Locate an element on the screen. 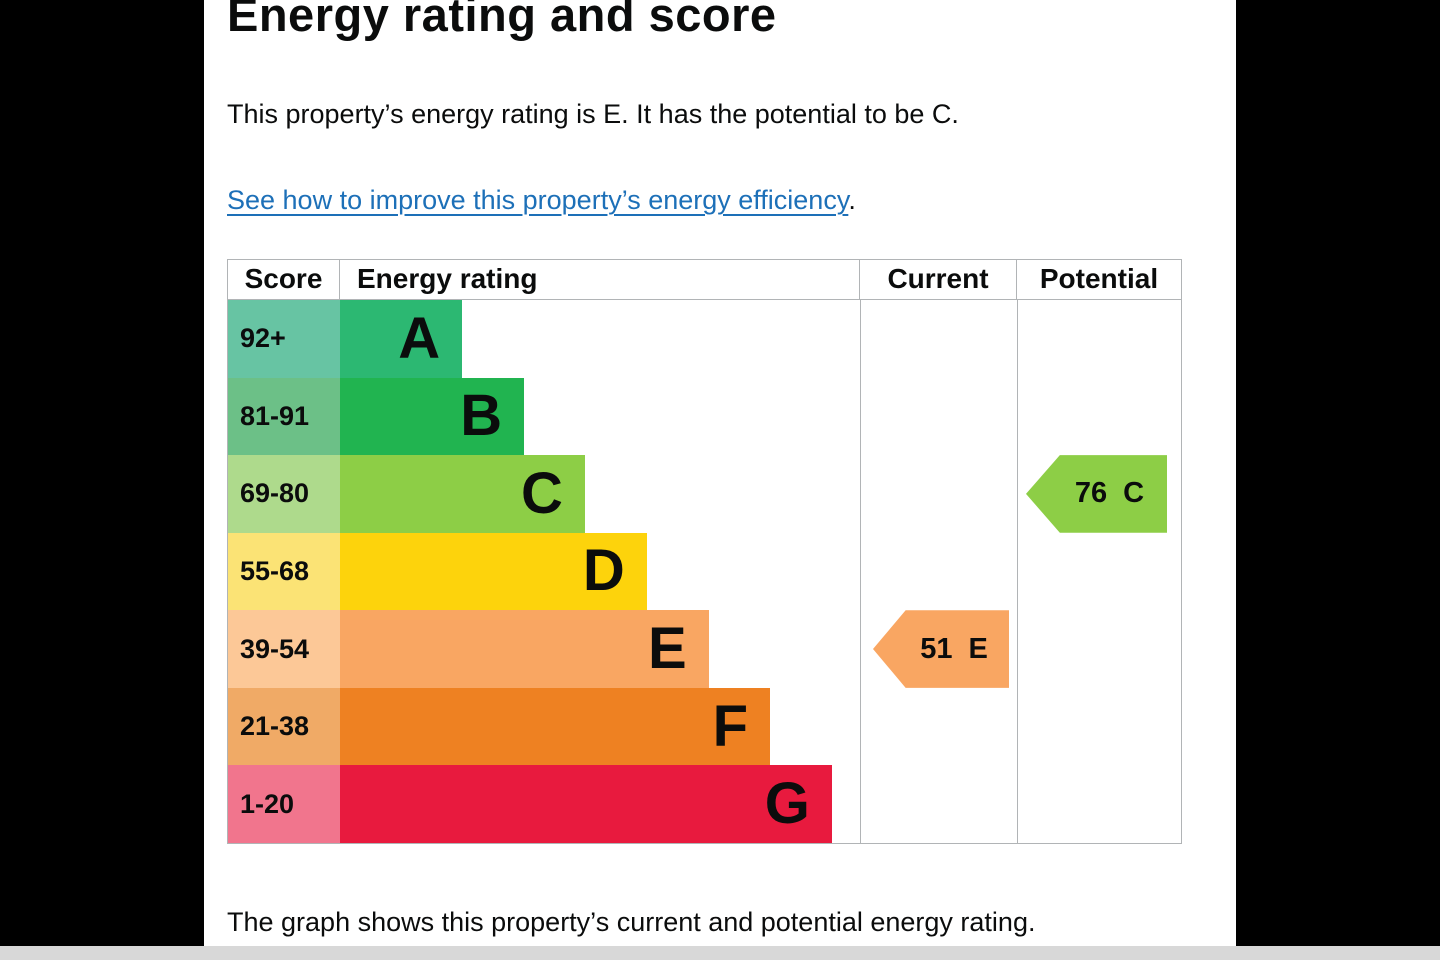 This screenshot has height=960, width=1440. rating-cell-d: D is located at coordinates (600, 571).